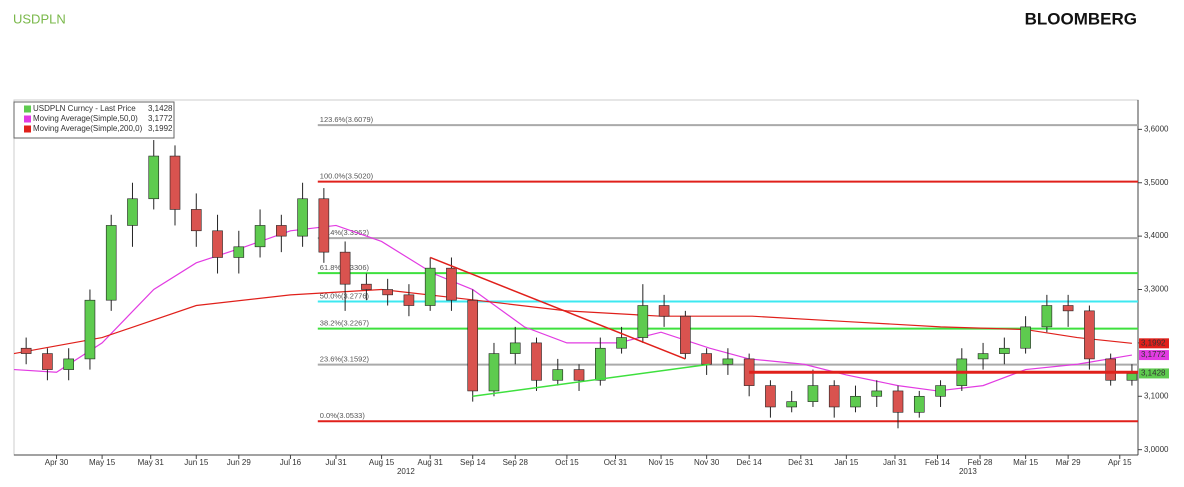 Image resolution: width=1184 pixels, height=487 pixels. What do you see at coordinates (239, 462) in the screenshot?
I see `x-tick-label: Jun 29` at bounding box center [239, 462].